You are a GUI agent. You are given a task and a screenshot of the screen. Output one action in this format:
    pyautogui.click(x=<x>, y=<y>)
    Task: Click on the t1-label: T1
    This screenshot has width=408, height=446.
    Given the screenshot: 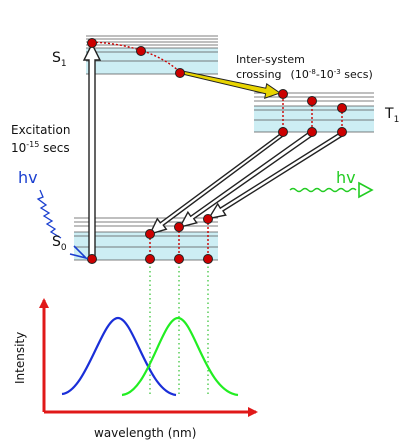 What is the action you would take?
    pyautogui.click(x=391, y=115)
    